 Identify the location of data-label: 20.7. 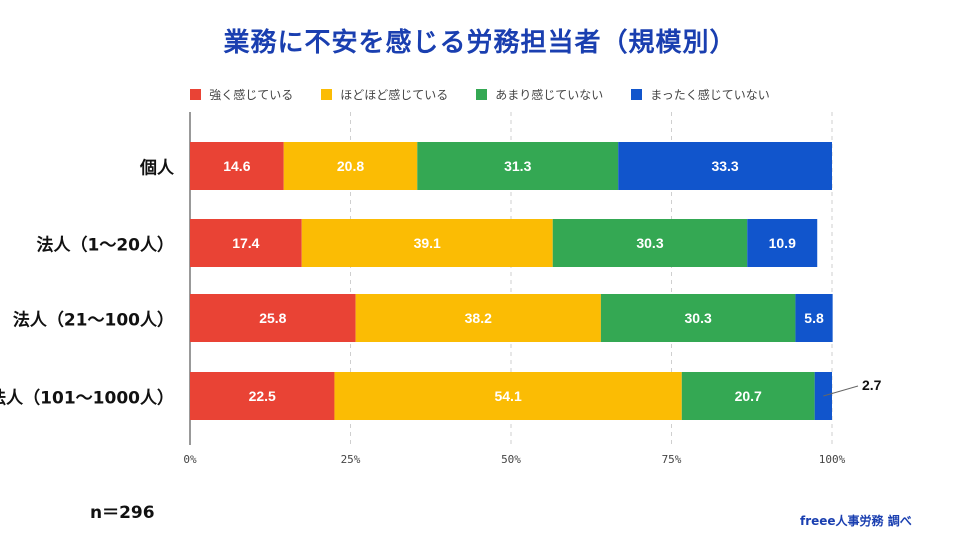
(748, 396).